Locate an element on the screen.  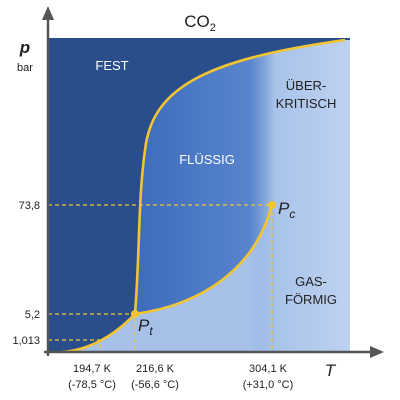
title: CO2 is located at coordinates (200, 23).